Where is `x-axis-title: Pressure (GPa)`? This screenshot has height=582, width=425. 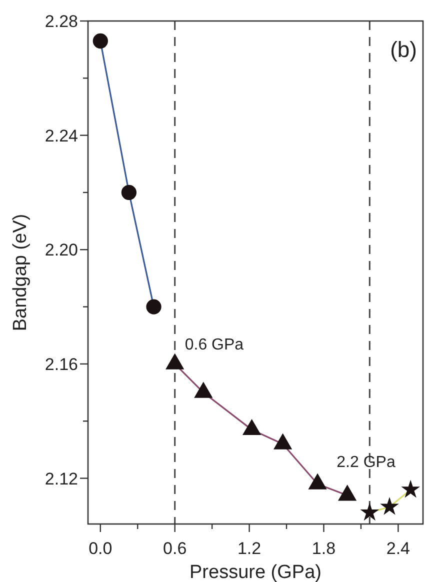
x-axis-title: Pressure (GPa) is located at coordinates (256, 572).